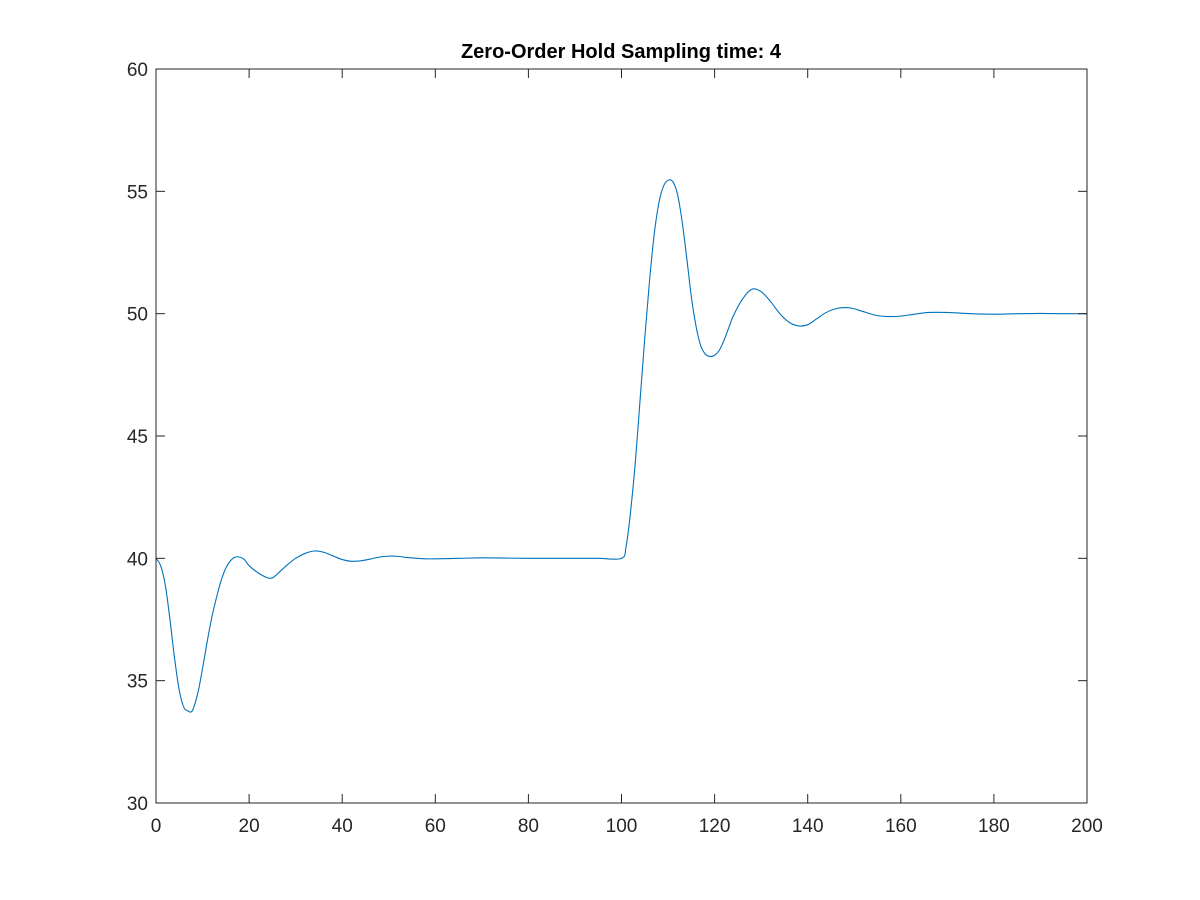  I want to click on y-tick-label: 30, so click(137, 804).